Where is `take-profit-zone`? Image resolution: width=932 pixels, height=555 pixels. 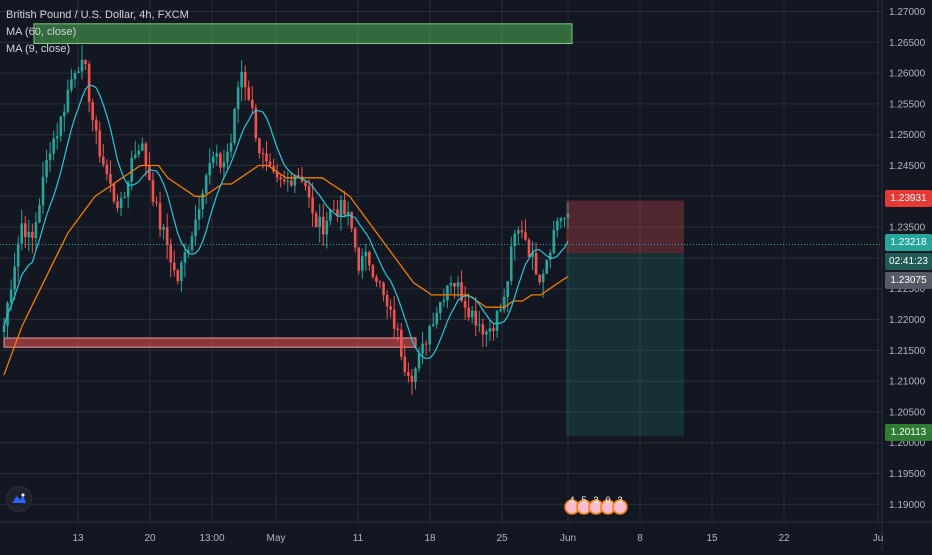 take-profit-zone is located at coordinates (625, 344).